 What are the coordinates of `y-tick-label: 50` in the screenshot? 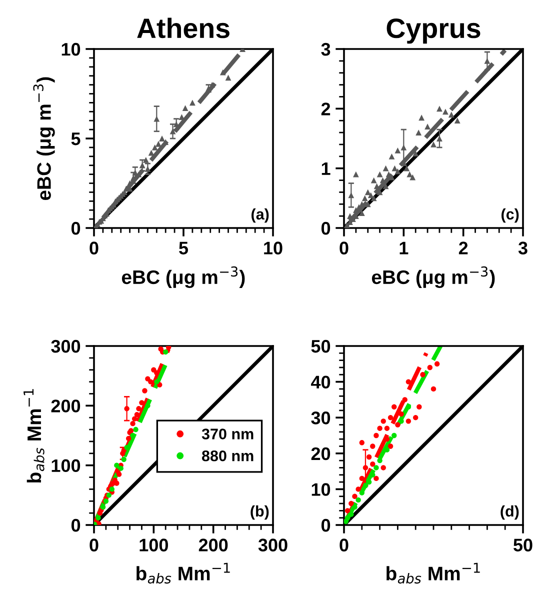 It's located at (320, 346).